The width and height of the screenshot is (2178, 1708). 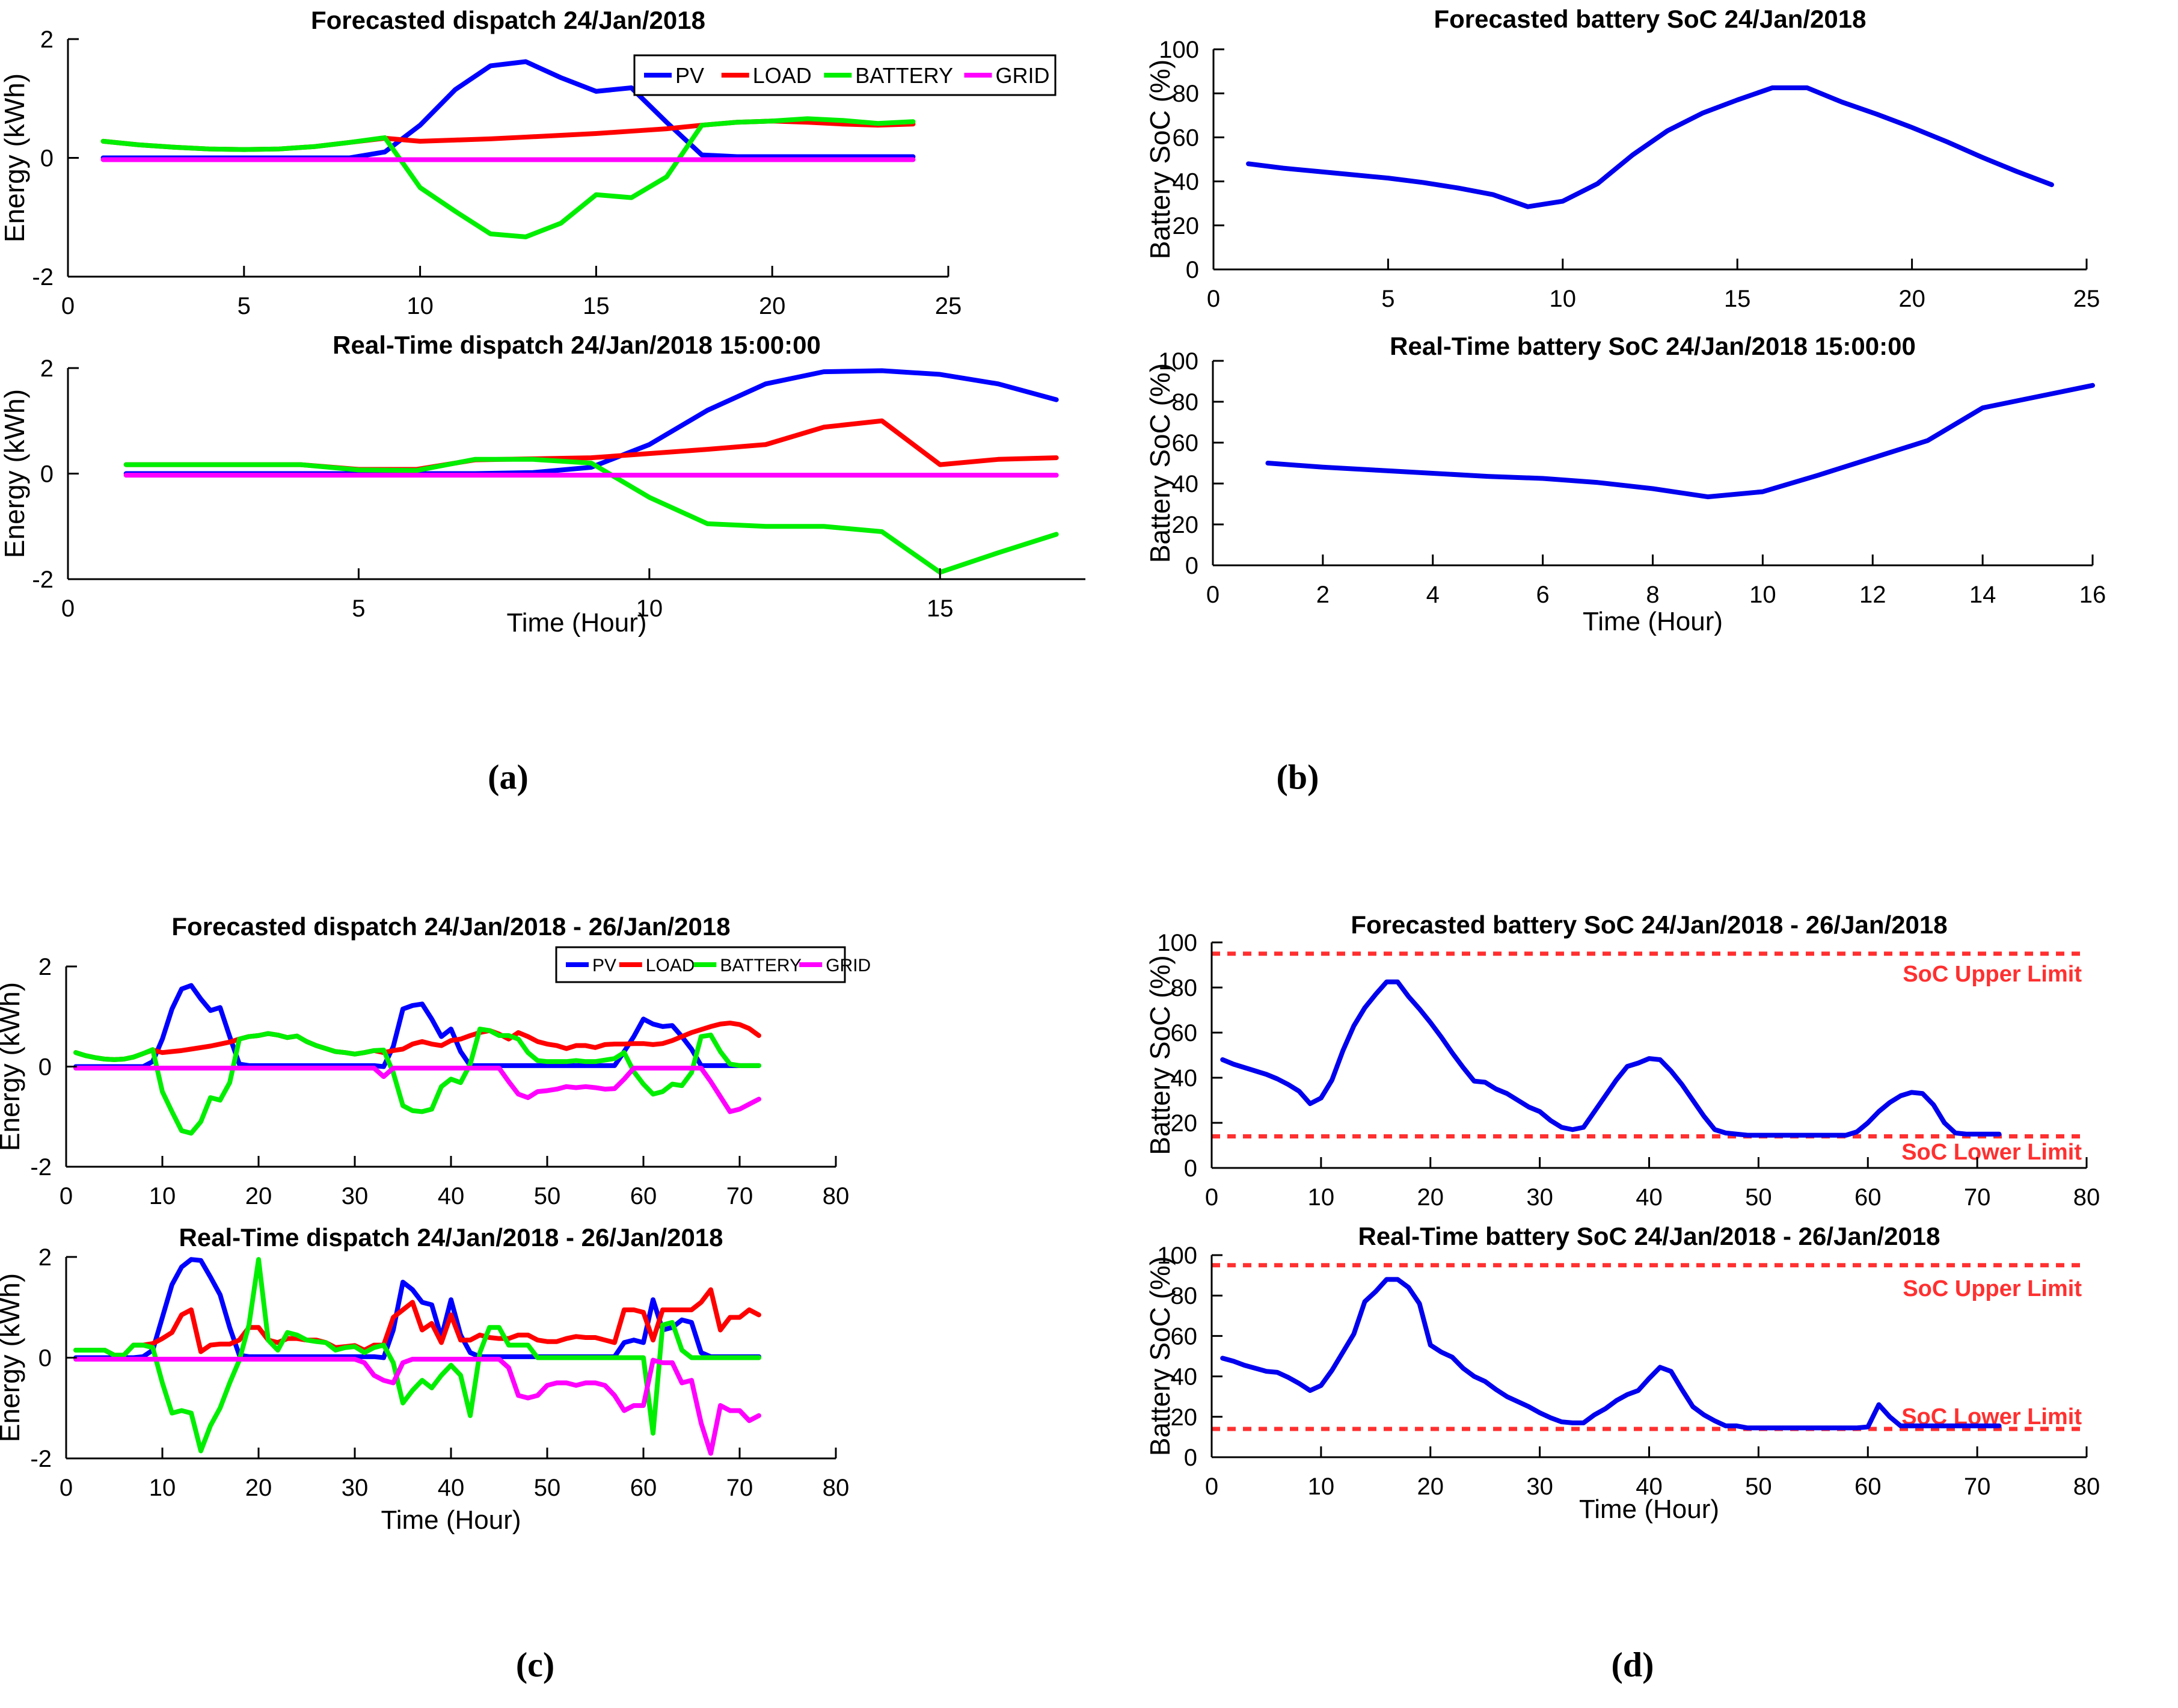 I want to click on series-c1-load, so click(x=417, y=1041).